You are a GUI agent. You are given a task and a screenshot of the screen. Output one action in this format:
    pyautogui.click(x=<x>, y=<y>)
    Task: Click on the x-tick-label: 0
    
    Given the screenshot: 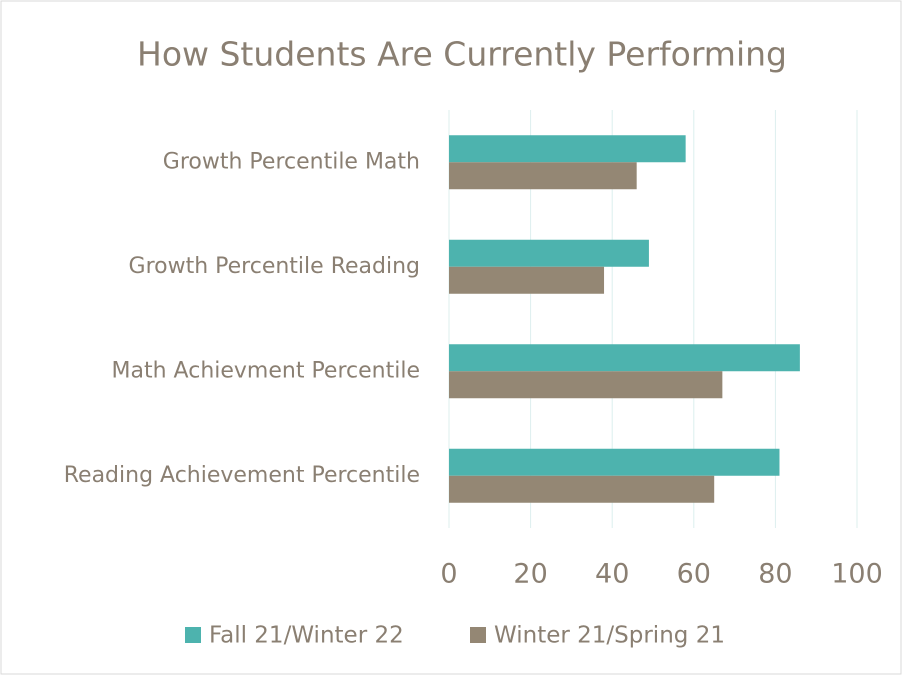 What is the action you would take?
    pyautogui.click(x=448, y=574)
    